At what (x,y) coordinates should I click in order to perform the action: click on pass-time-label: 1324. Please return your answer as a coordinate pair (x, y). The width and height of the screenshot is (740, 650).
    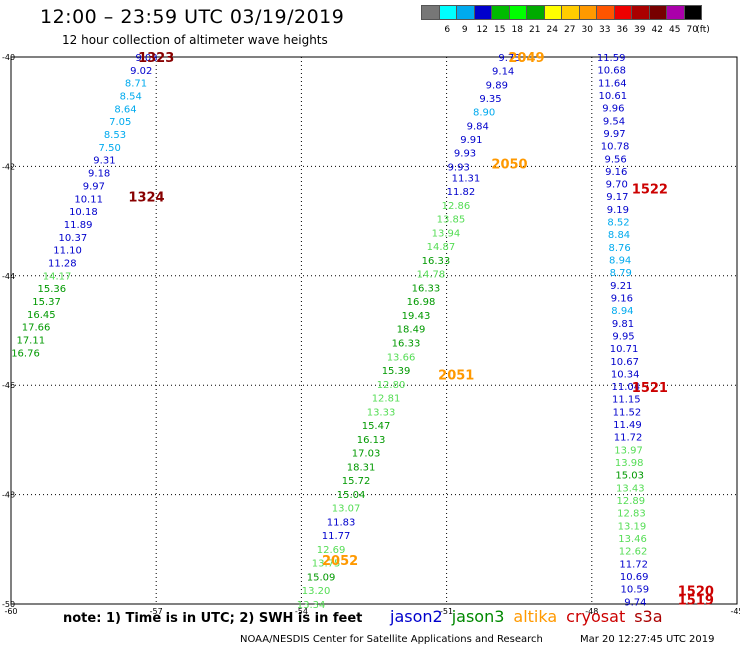
    Looking at the image, I should click on (146, 197).